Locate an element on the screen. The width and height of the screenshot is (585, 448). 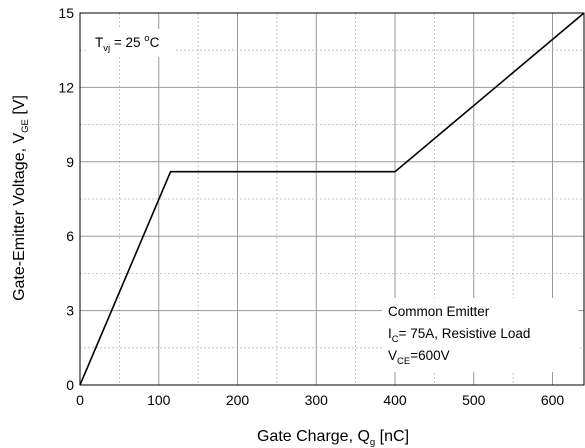
x-tick-label: 400 is located at coordinates (395, 400).